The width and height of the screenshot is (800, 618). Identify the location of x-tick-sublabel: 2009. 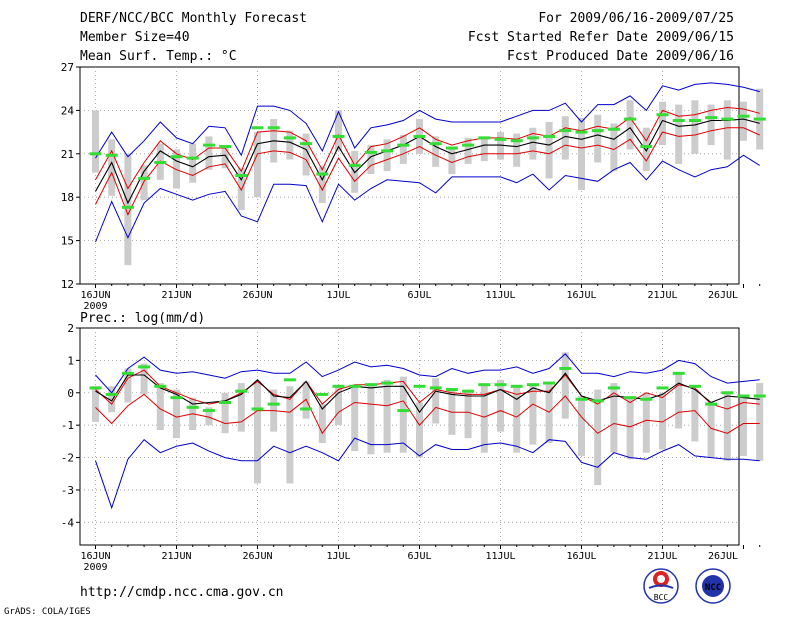
(95, 306).